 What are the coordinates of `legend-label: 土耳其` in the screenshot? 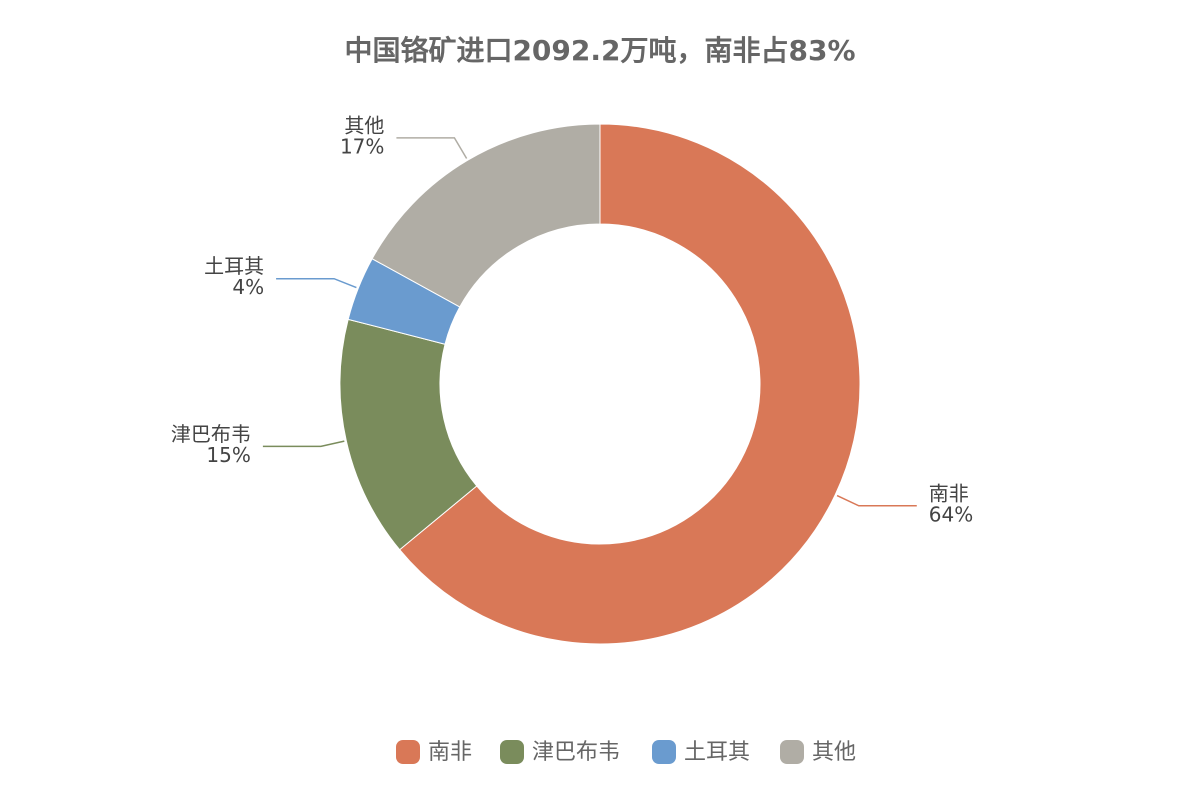 It's located at (717, 752).